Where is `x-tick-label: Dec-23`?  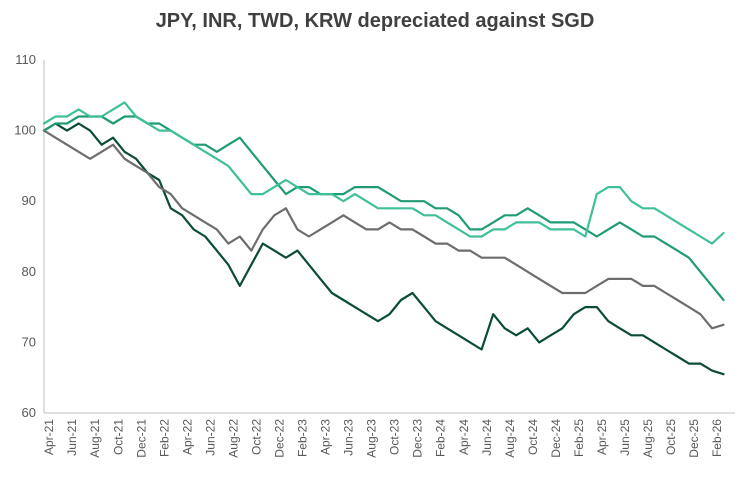
x-tick-label: Dec-23 is located at coordinates (418, 438).